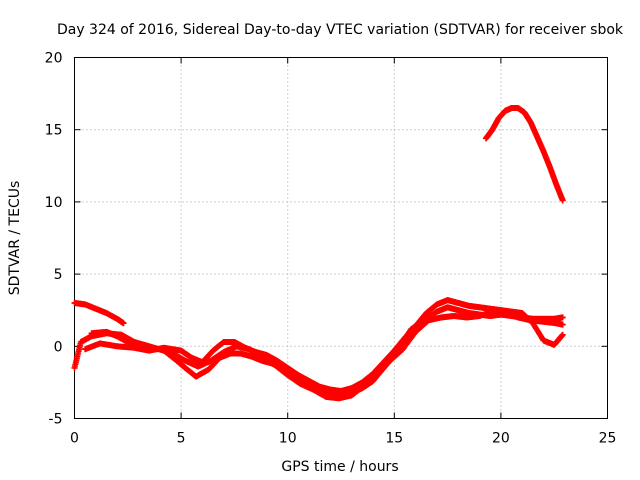 This screenshot has width=640, height=480. I want to click on x-axis-label: GPS time / hours, so click(339, 467).